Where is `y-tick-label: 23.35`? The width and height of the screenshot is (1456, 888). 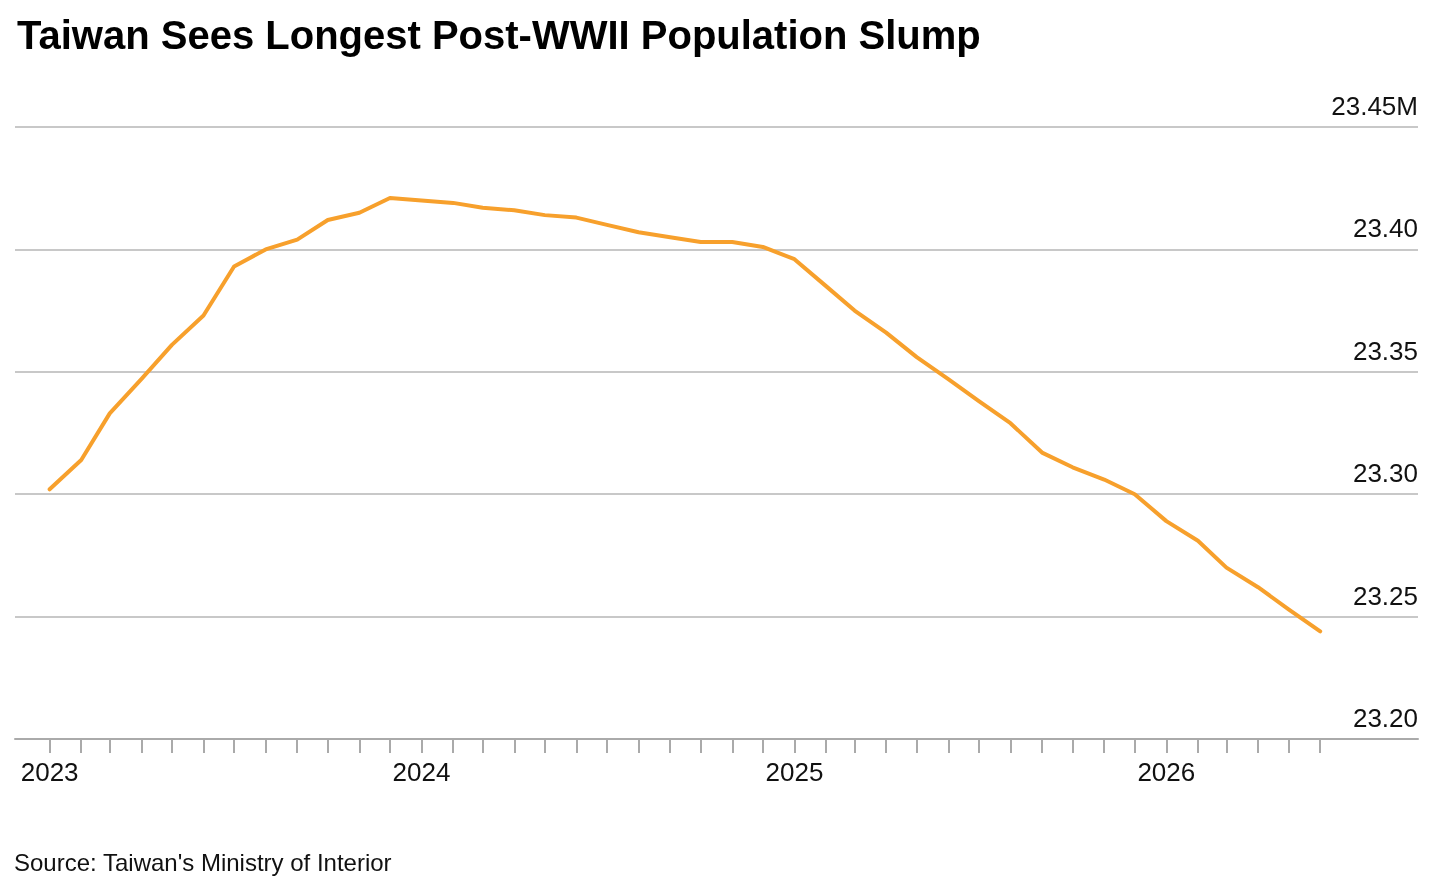 y-tick-label: 23.35 is located at coordinates (1385, 350).